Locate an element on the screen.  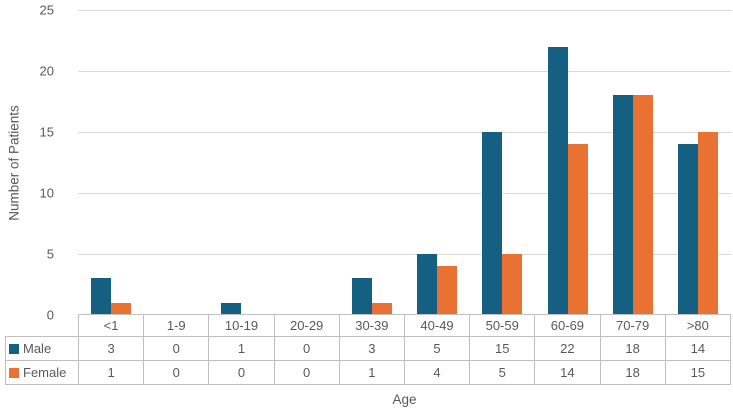
legend-label: Female is located at coordinates (45, 372).